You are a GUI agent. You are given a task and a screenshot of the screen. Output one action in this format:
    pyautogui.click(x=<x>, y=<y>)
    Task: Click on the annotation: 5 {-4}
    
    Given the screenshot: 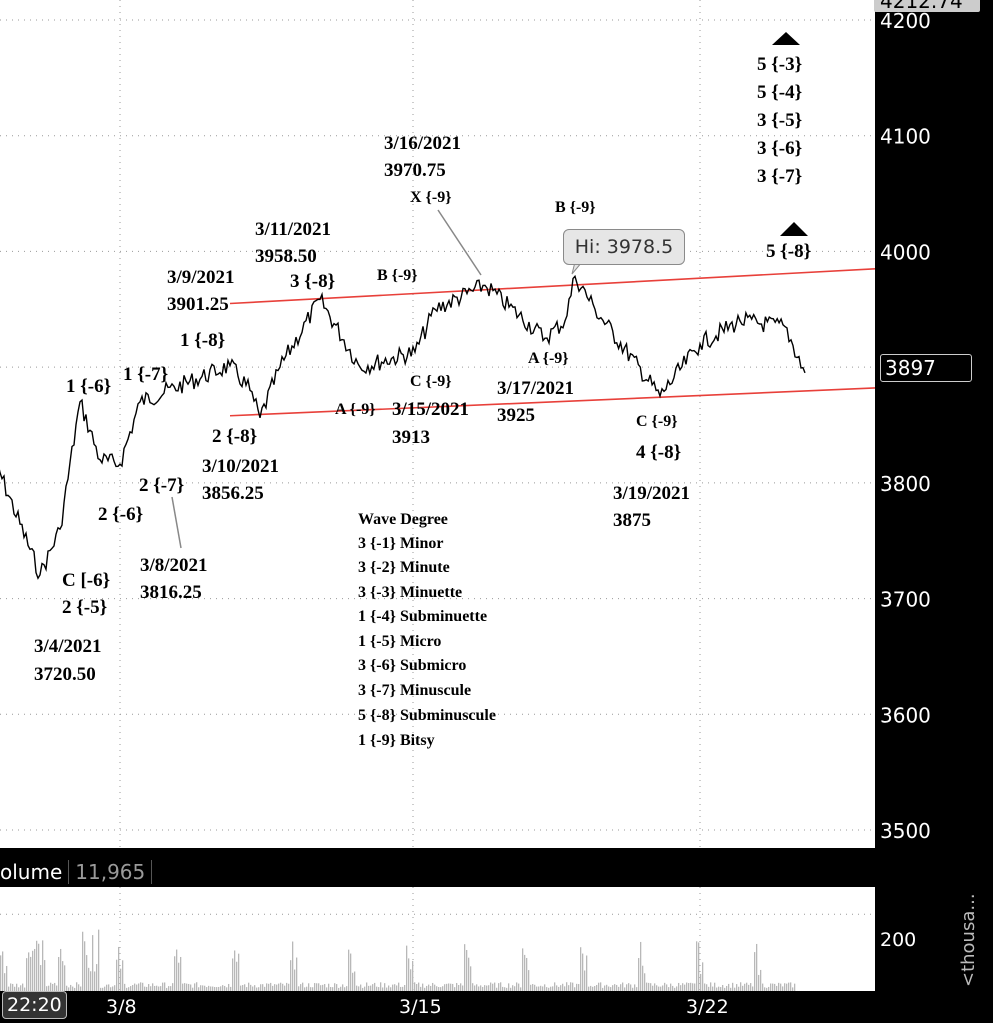 What is the action you would take?
    pyautogui.click(x=779, y=92)
    